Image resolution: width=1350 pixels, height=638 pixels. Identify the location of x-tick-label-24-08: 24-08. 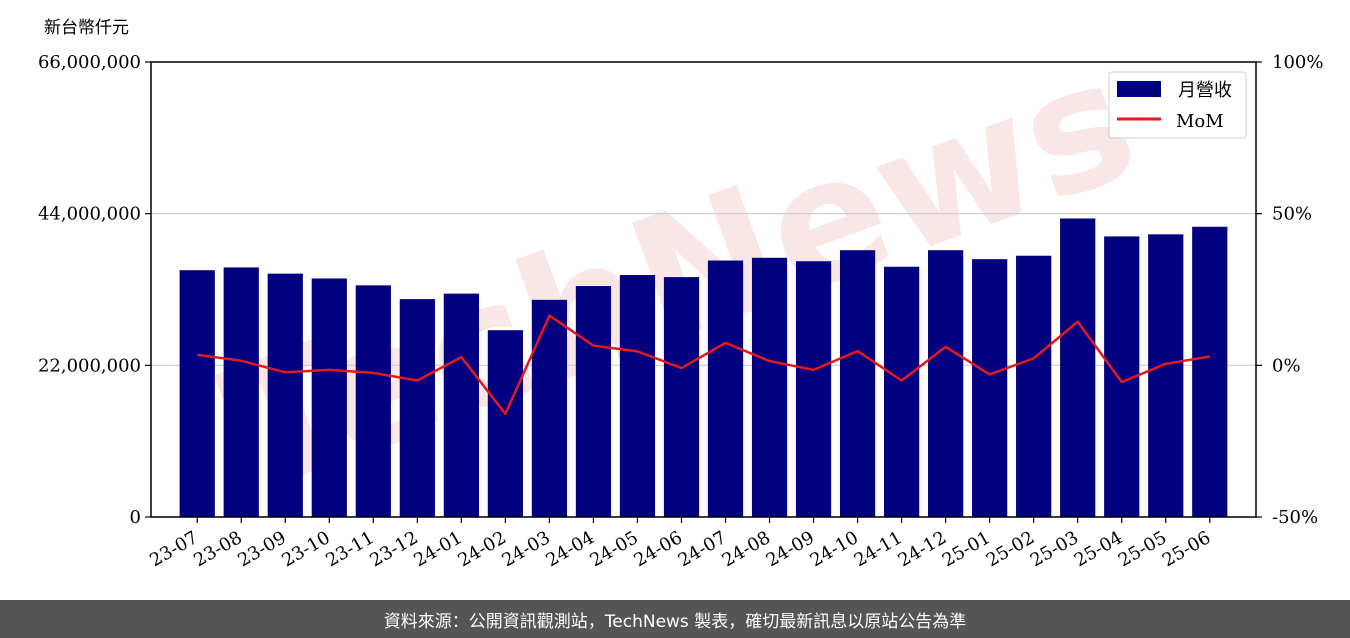
(746, 549).